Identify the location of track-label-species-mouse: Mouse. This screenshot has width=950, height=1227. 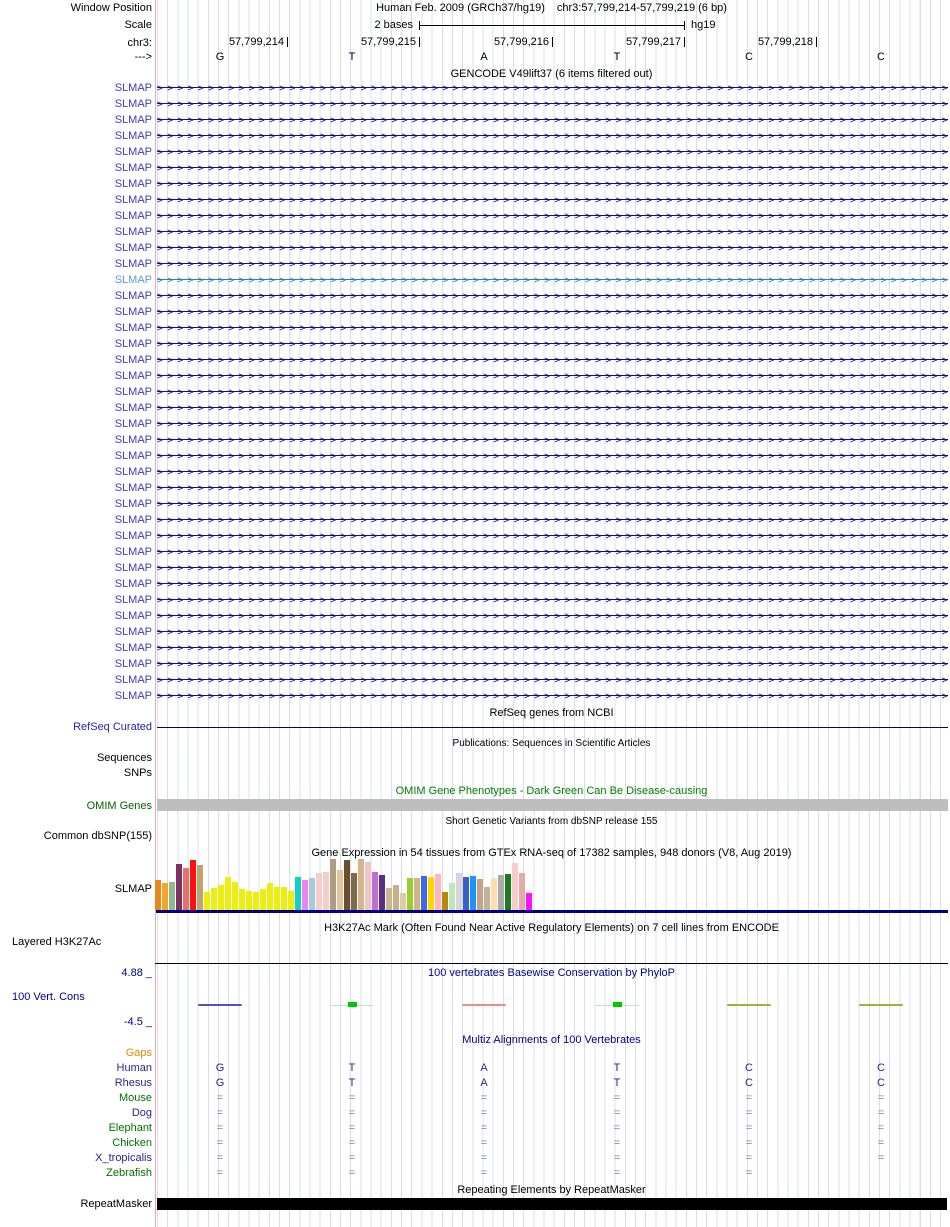
(135, 1098).